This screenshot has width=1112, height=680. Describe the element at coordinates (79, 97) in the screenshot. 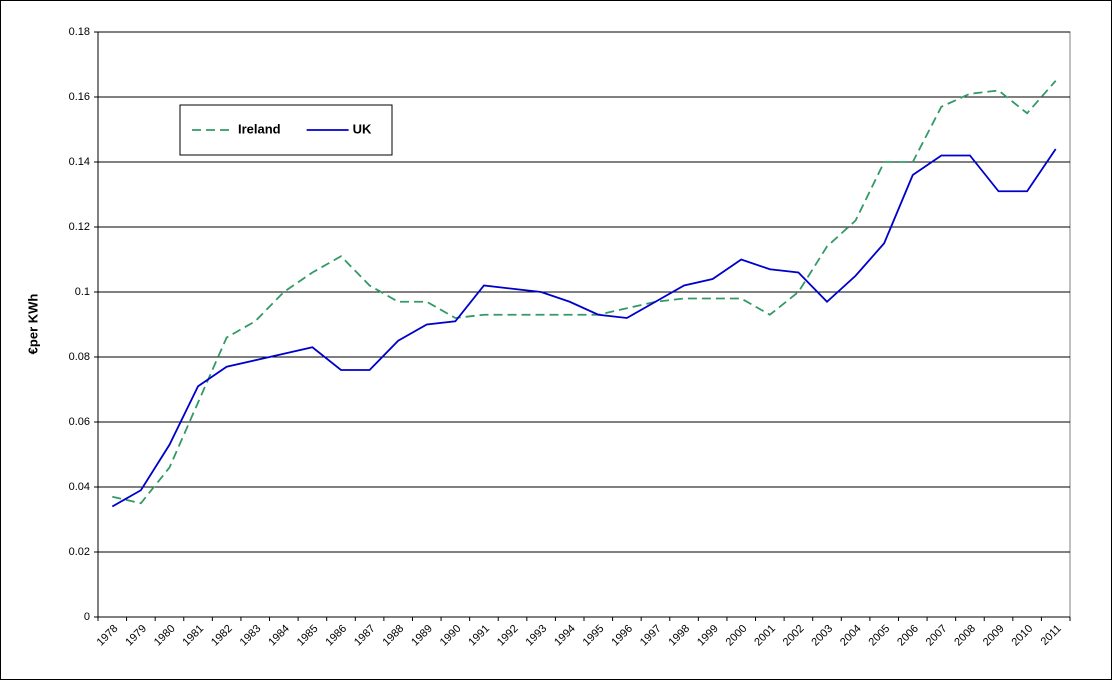

I see `y-tick-label: 0.16` at that location.